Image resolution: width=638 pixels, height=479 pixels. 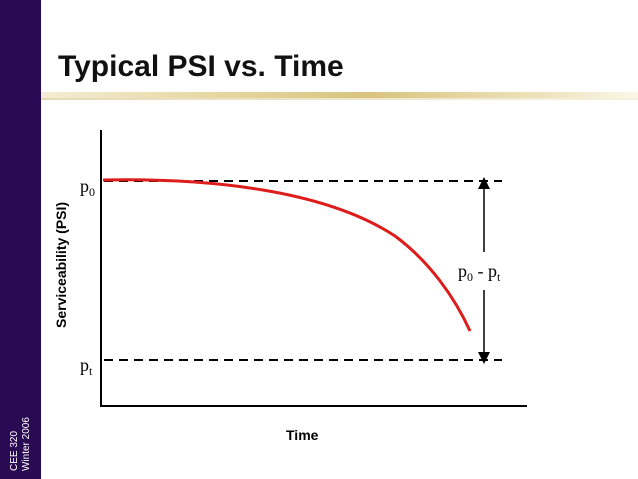 What do you see at coordinates (86, 366) in the screenshot?
I see `pt-label: pt` at bounding box center [86, 366].